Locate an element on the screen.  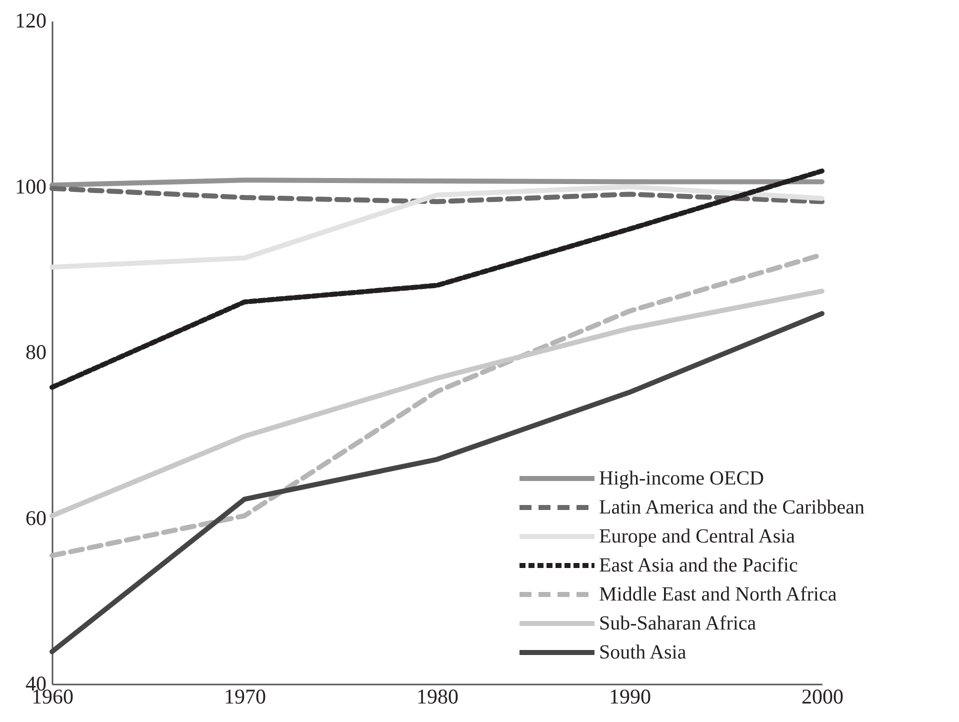
y-tick-label: 60 is located at coordinates (36, 518).